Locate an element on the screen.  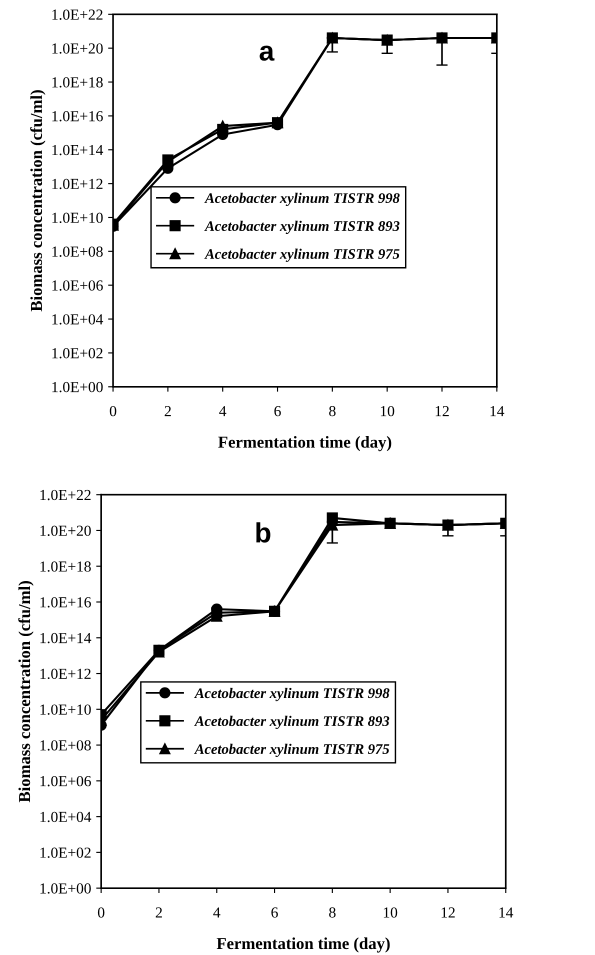
annotation: b is located at coordinates (263, 532).